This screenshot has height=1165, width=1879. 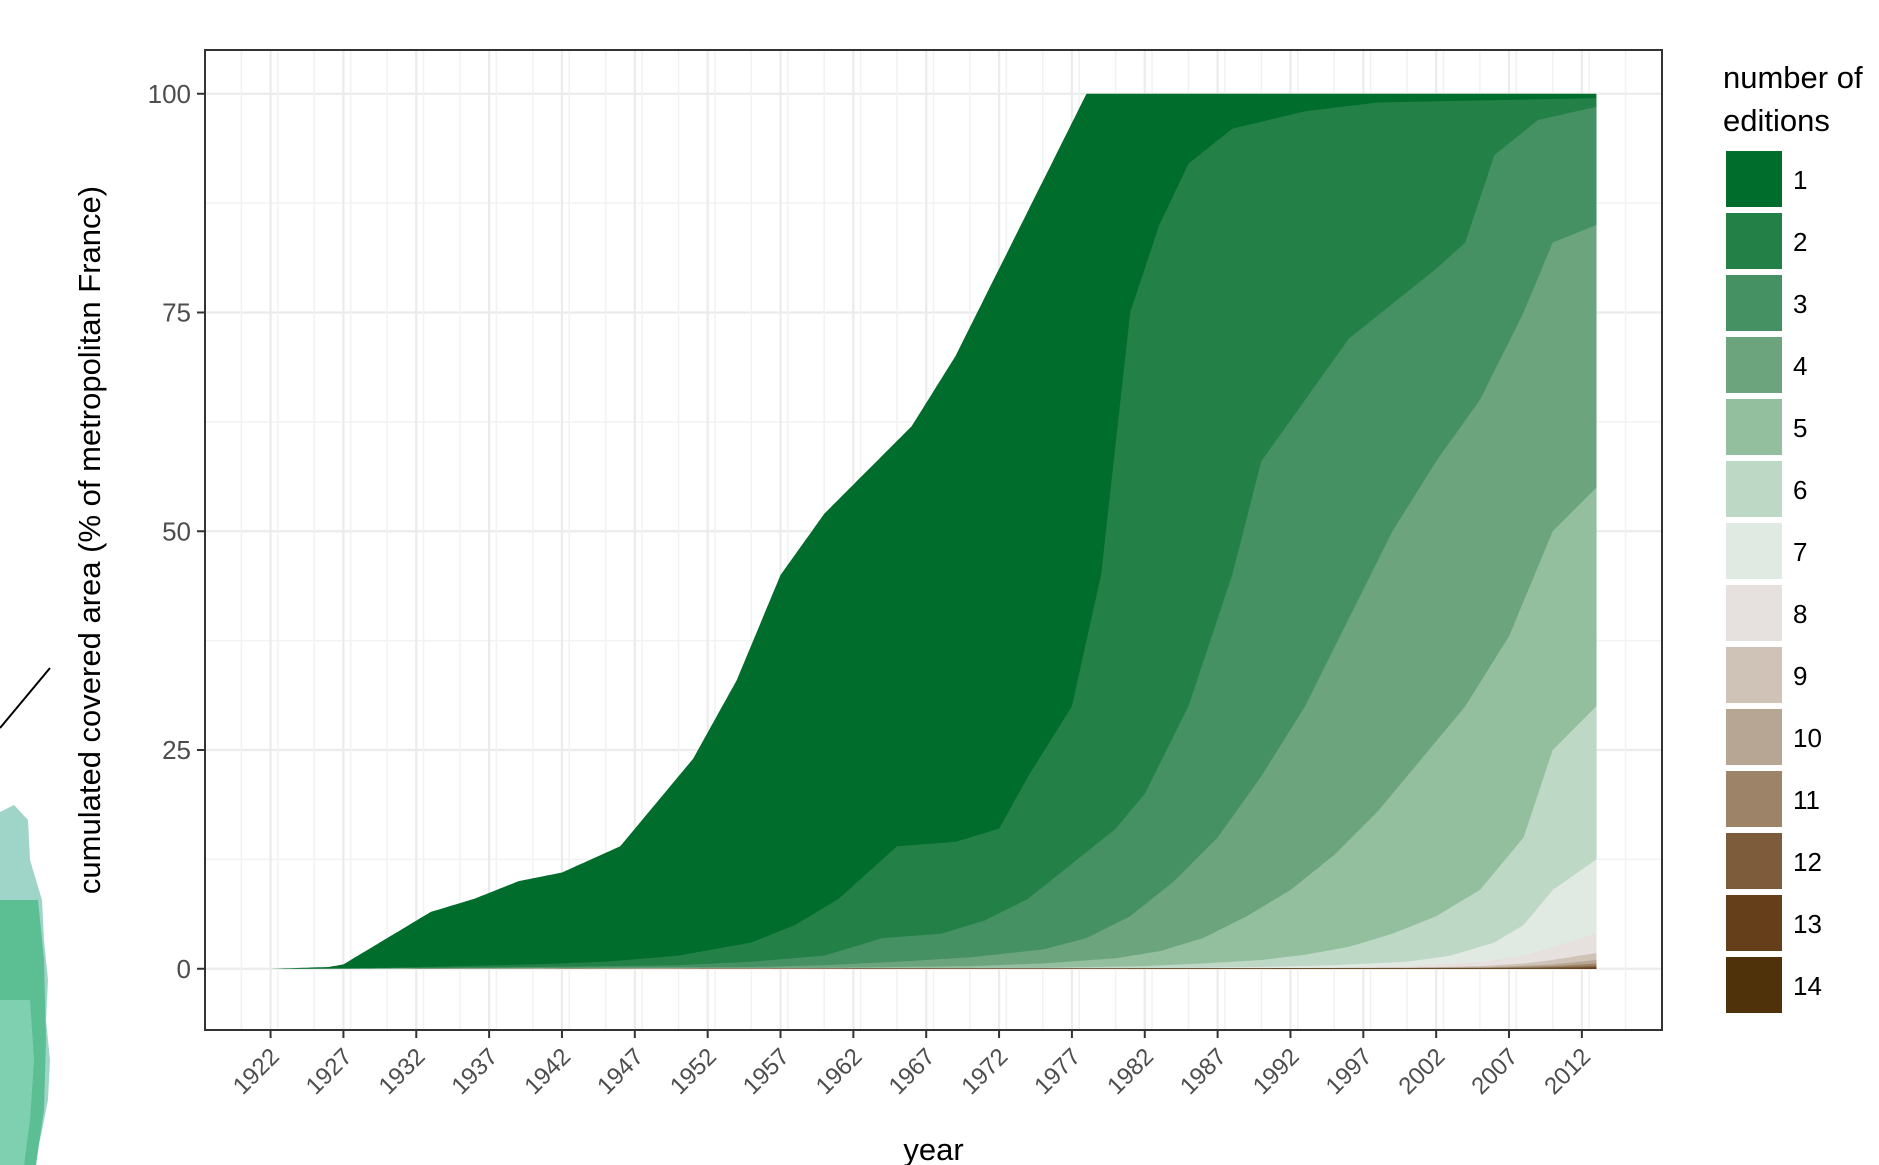 What do you see at coordinates (1800, 242) in the screenshot?
I see `legend-label: 2` at bounding box center [1800, 242].